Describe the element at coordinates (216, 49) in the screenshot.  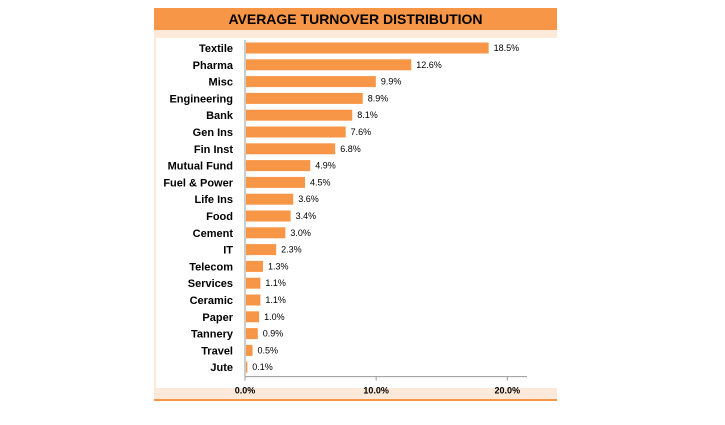
I see `category-label: Textile` at that location.